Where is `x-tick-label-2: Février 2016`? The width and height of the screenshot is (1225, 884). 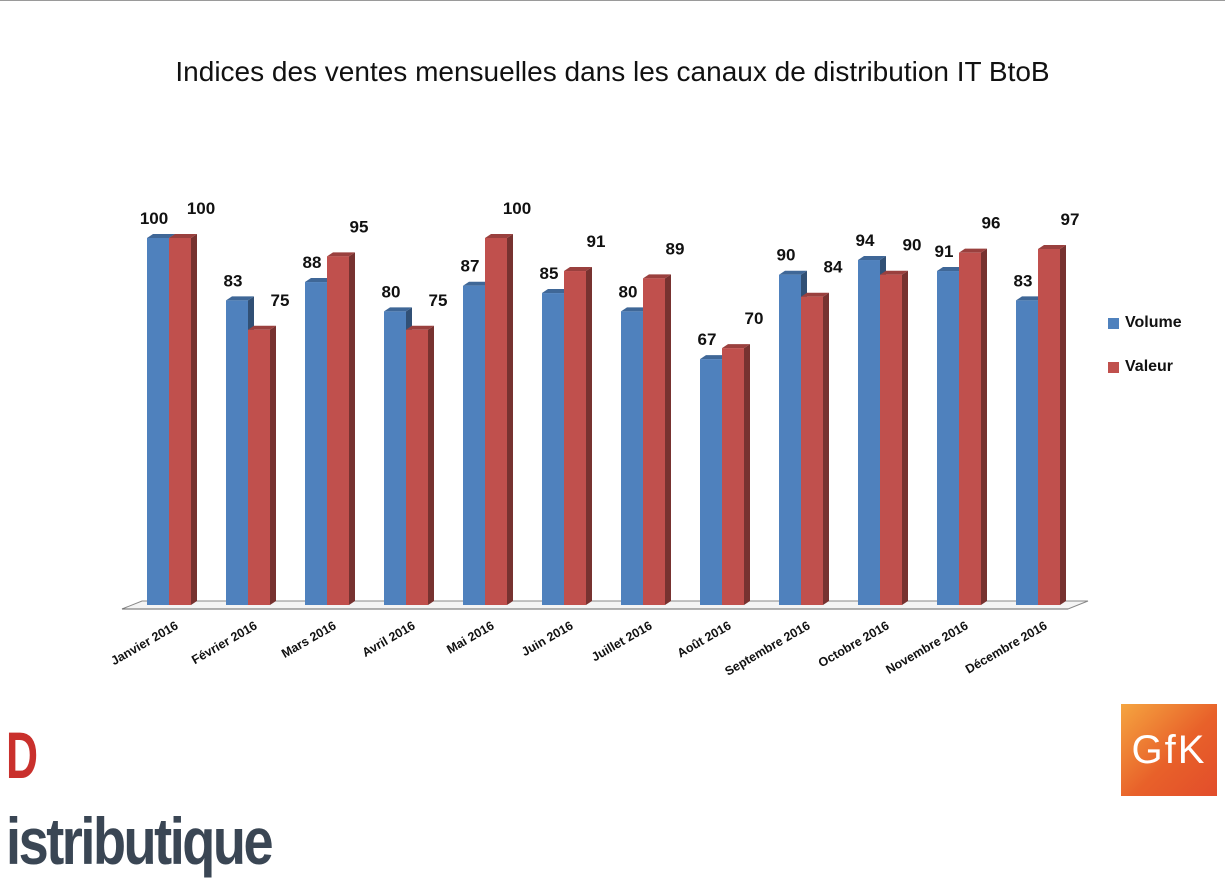 x-tick-label-2: Février 2016 is located at coordinates (224, 642).